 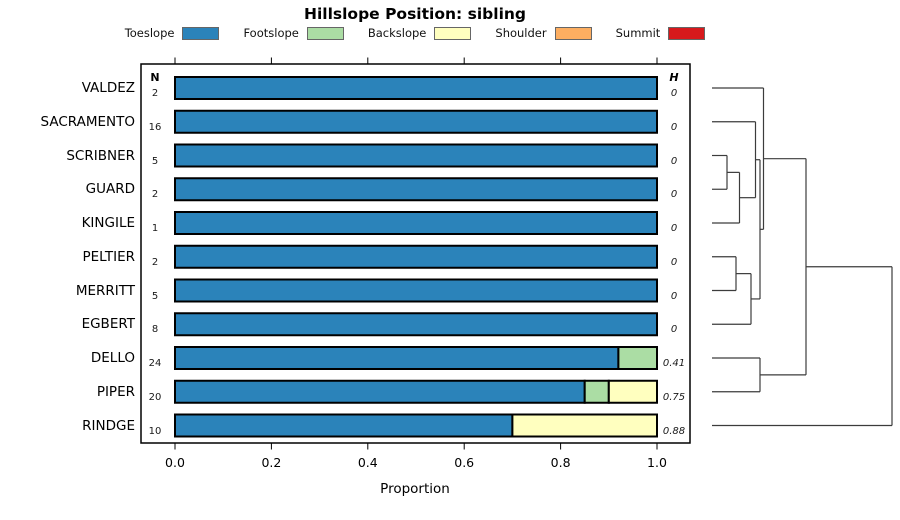 I want to click on series-label: DELLO, so click(x=112, y=358).